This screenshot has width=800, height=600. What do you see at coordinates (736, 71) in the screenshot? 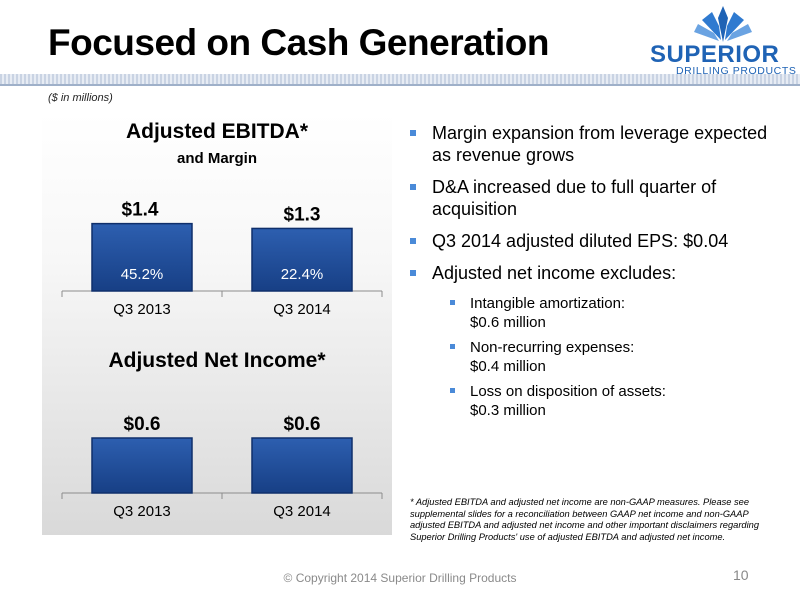
I see `logo-subtitle: DRILLING PRODUCTS` at bounding box center [736, 71].